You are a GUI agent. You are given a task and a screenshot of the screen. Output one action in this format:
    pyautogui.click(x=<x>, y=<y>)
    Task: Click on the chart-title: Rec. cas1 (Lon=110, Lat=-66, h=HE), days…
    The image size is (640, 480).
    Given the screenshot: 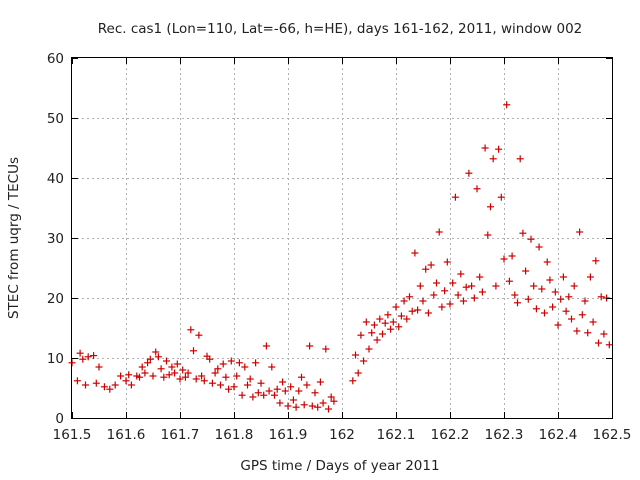 What is the action you would take?
    pyautogui.click(x=340, y=29)
    